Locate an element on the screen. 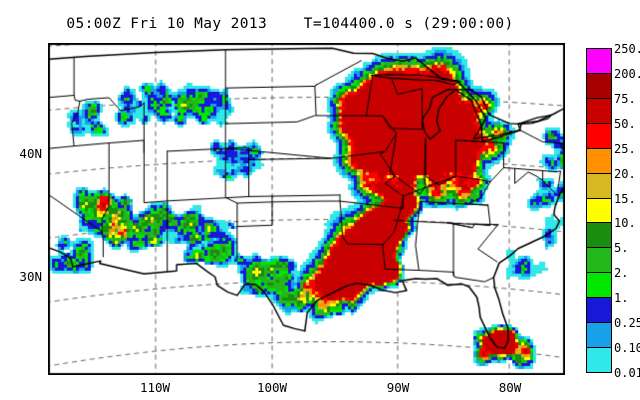  colorbar-tick-label: 5. is located at coordinates (621, 248).